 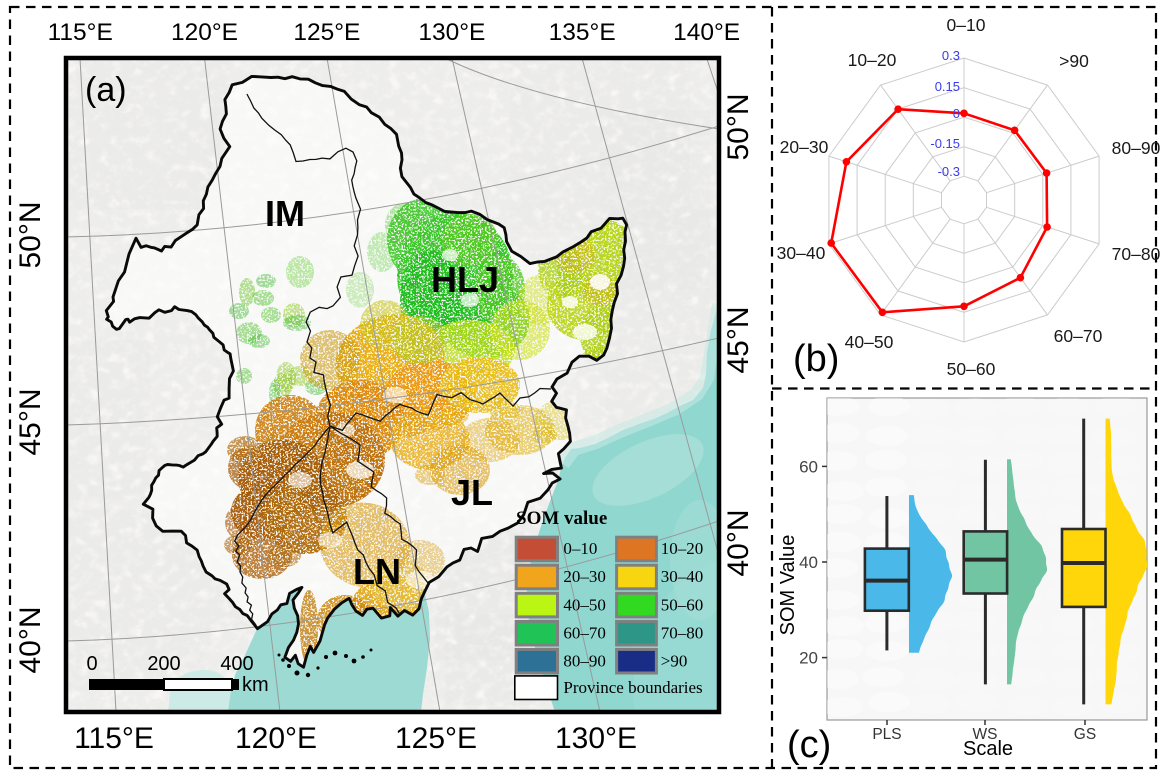 What do you see at coordinates (632, 687) in the screenshot?
I see `svg-text: Province boundaries` at bounding box center [632, 687].